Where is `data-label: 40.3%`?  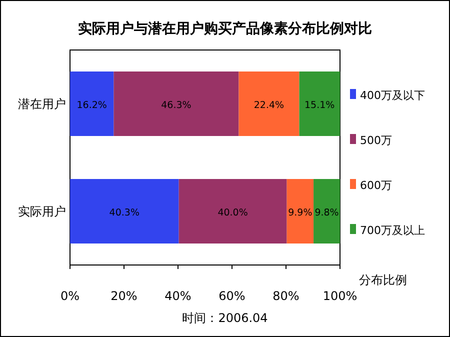 data-label: 40.3% is located at coordinates (124, 212).